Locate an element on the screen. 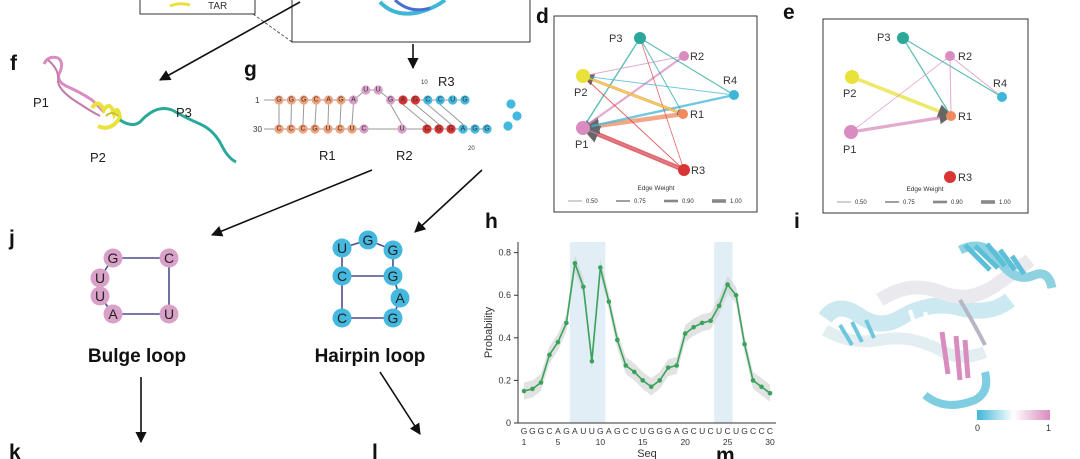 This screenshot has width=1080, height=459. bulge-node is located at coordinates (100, 296).